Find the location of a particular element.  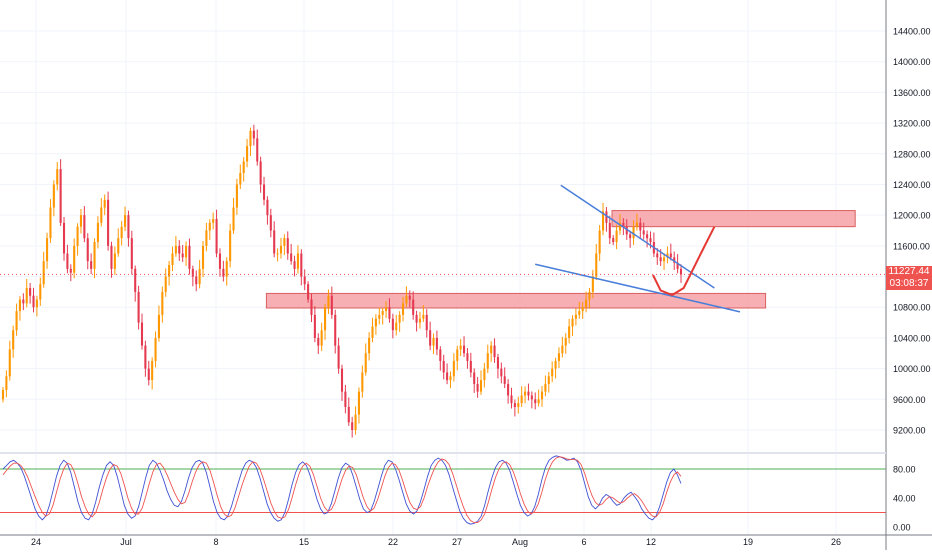

price-tick-label: 12000.00 is located at coordinates (912, 216).